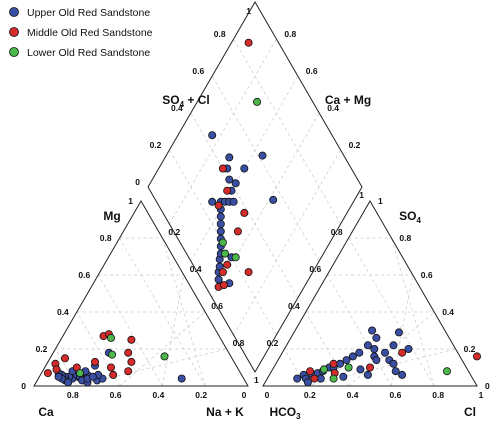 The width and height of the screenshot is (500, 425). I want to click on cation-right-tick: 0.2, so click(174, 232).